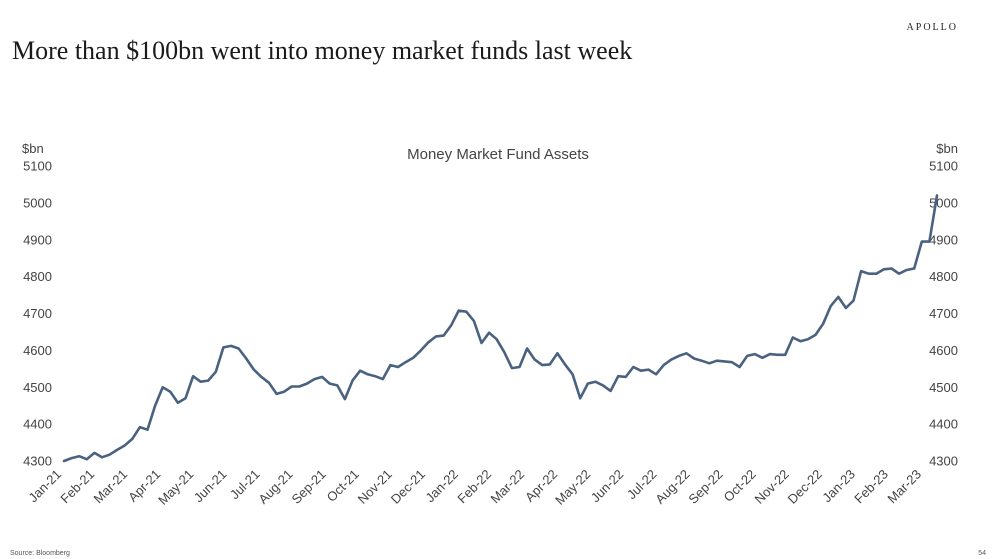 This screenshot has width=998, height=559. Describe the element at coordinates (375, 487) in the screenshot. I see `x-tick-label: Nov-21` at that location.